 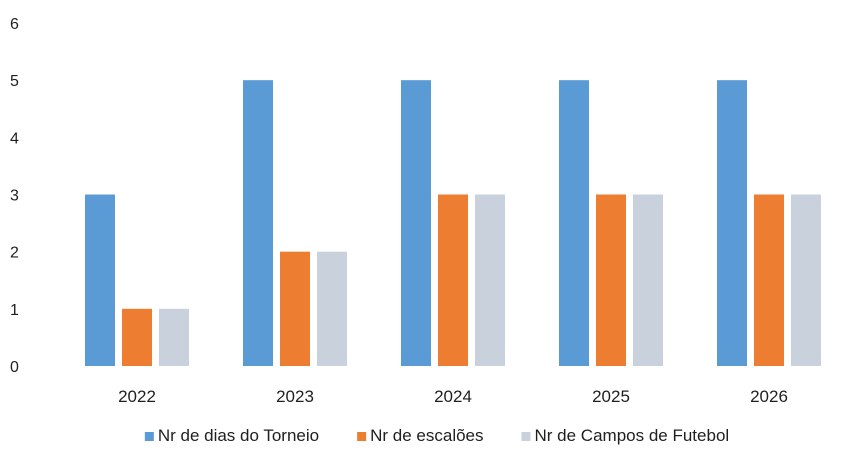 What do you see at coordinates (238, 435) in the screenshot?
I see `legend-label: Nr de dias do Torneio` at bounding box center [238, 435].